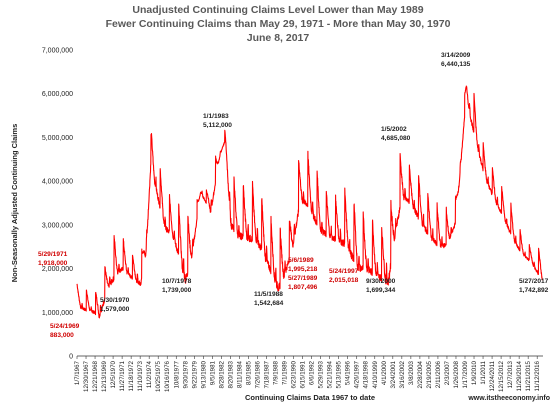 This screenshot has height=402, width=556. Describe the element at coordinates (266, 374) in the screenshot. I see `x-tick-label: 7/18/1987` at that location.